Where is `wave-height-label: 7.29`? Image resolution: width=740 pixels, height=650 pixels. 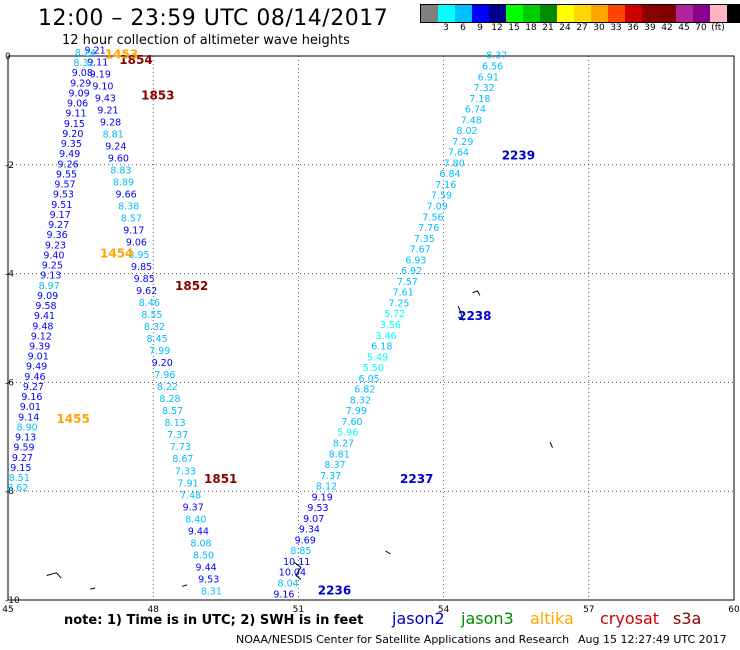
wave-height-label: 7.29 is located at coordinates (462, 142).